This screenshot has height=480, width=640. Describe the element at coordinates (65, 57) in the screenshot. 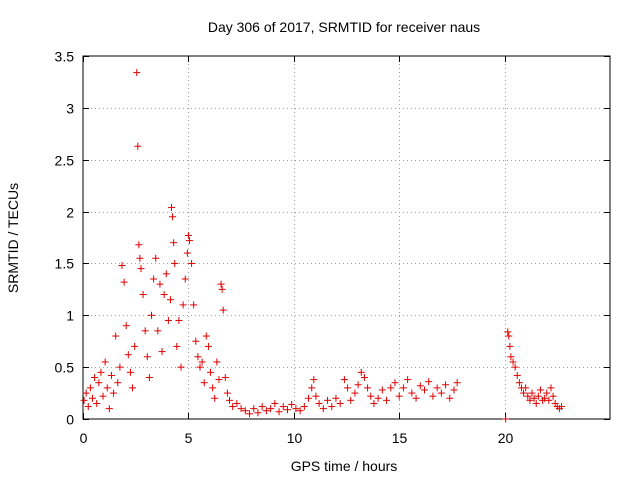

I see `y-tick-label: 3.5` at that location.